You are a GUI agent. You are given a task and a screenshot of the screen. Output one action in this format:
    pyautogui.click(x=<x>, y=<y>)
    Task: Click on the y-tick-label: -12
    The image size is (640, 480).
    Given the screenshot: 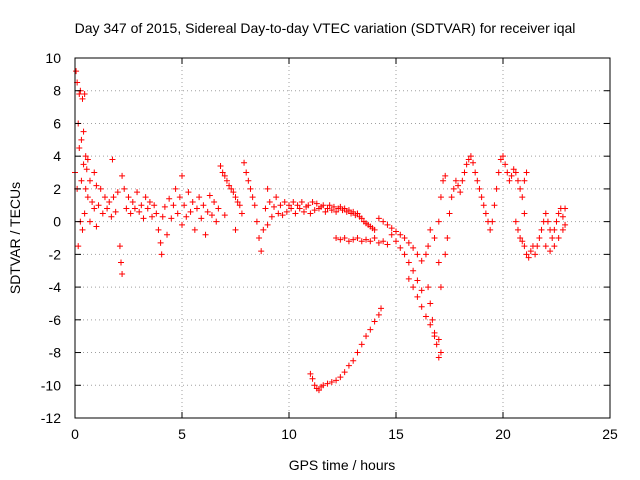 What is the action you would take?
    pyautogui.click(x=51, y=418)
    